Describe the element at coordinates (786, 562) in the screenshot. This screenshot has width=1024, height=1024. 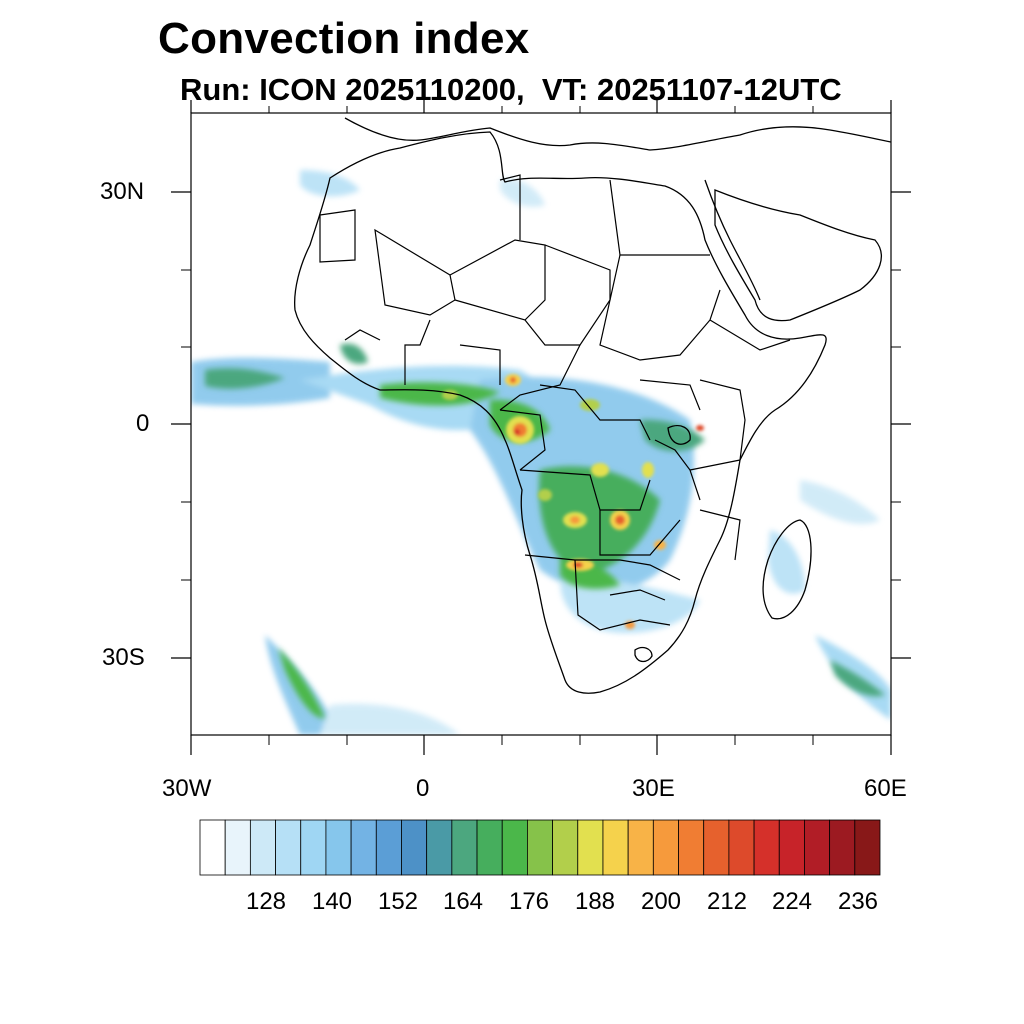
I see `field-madagascar` at that location.